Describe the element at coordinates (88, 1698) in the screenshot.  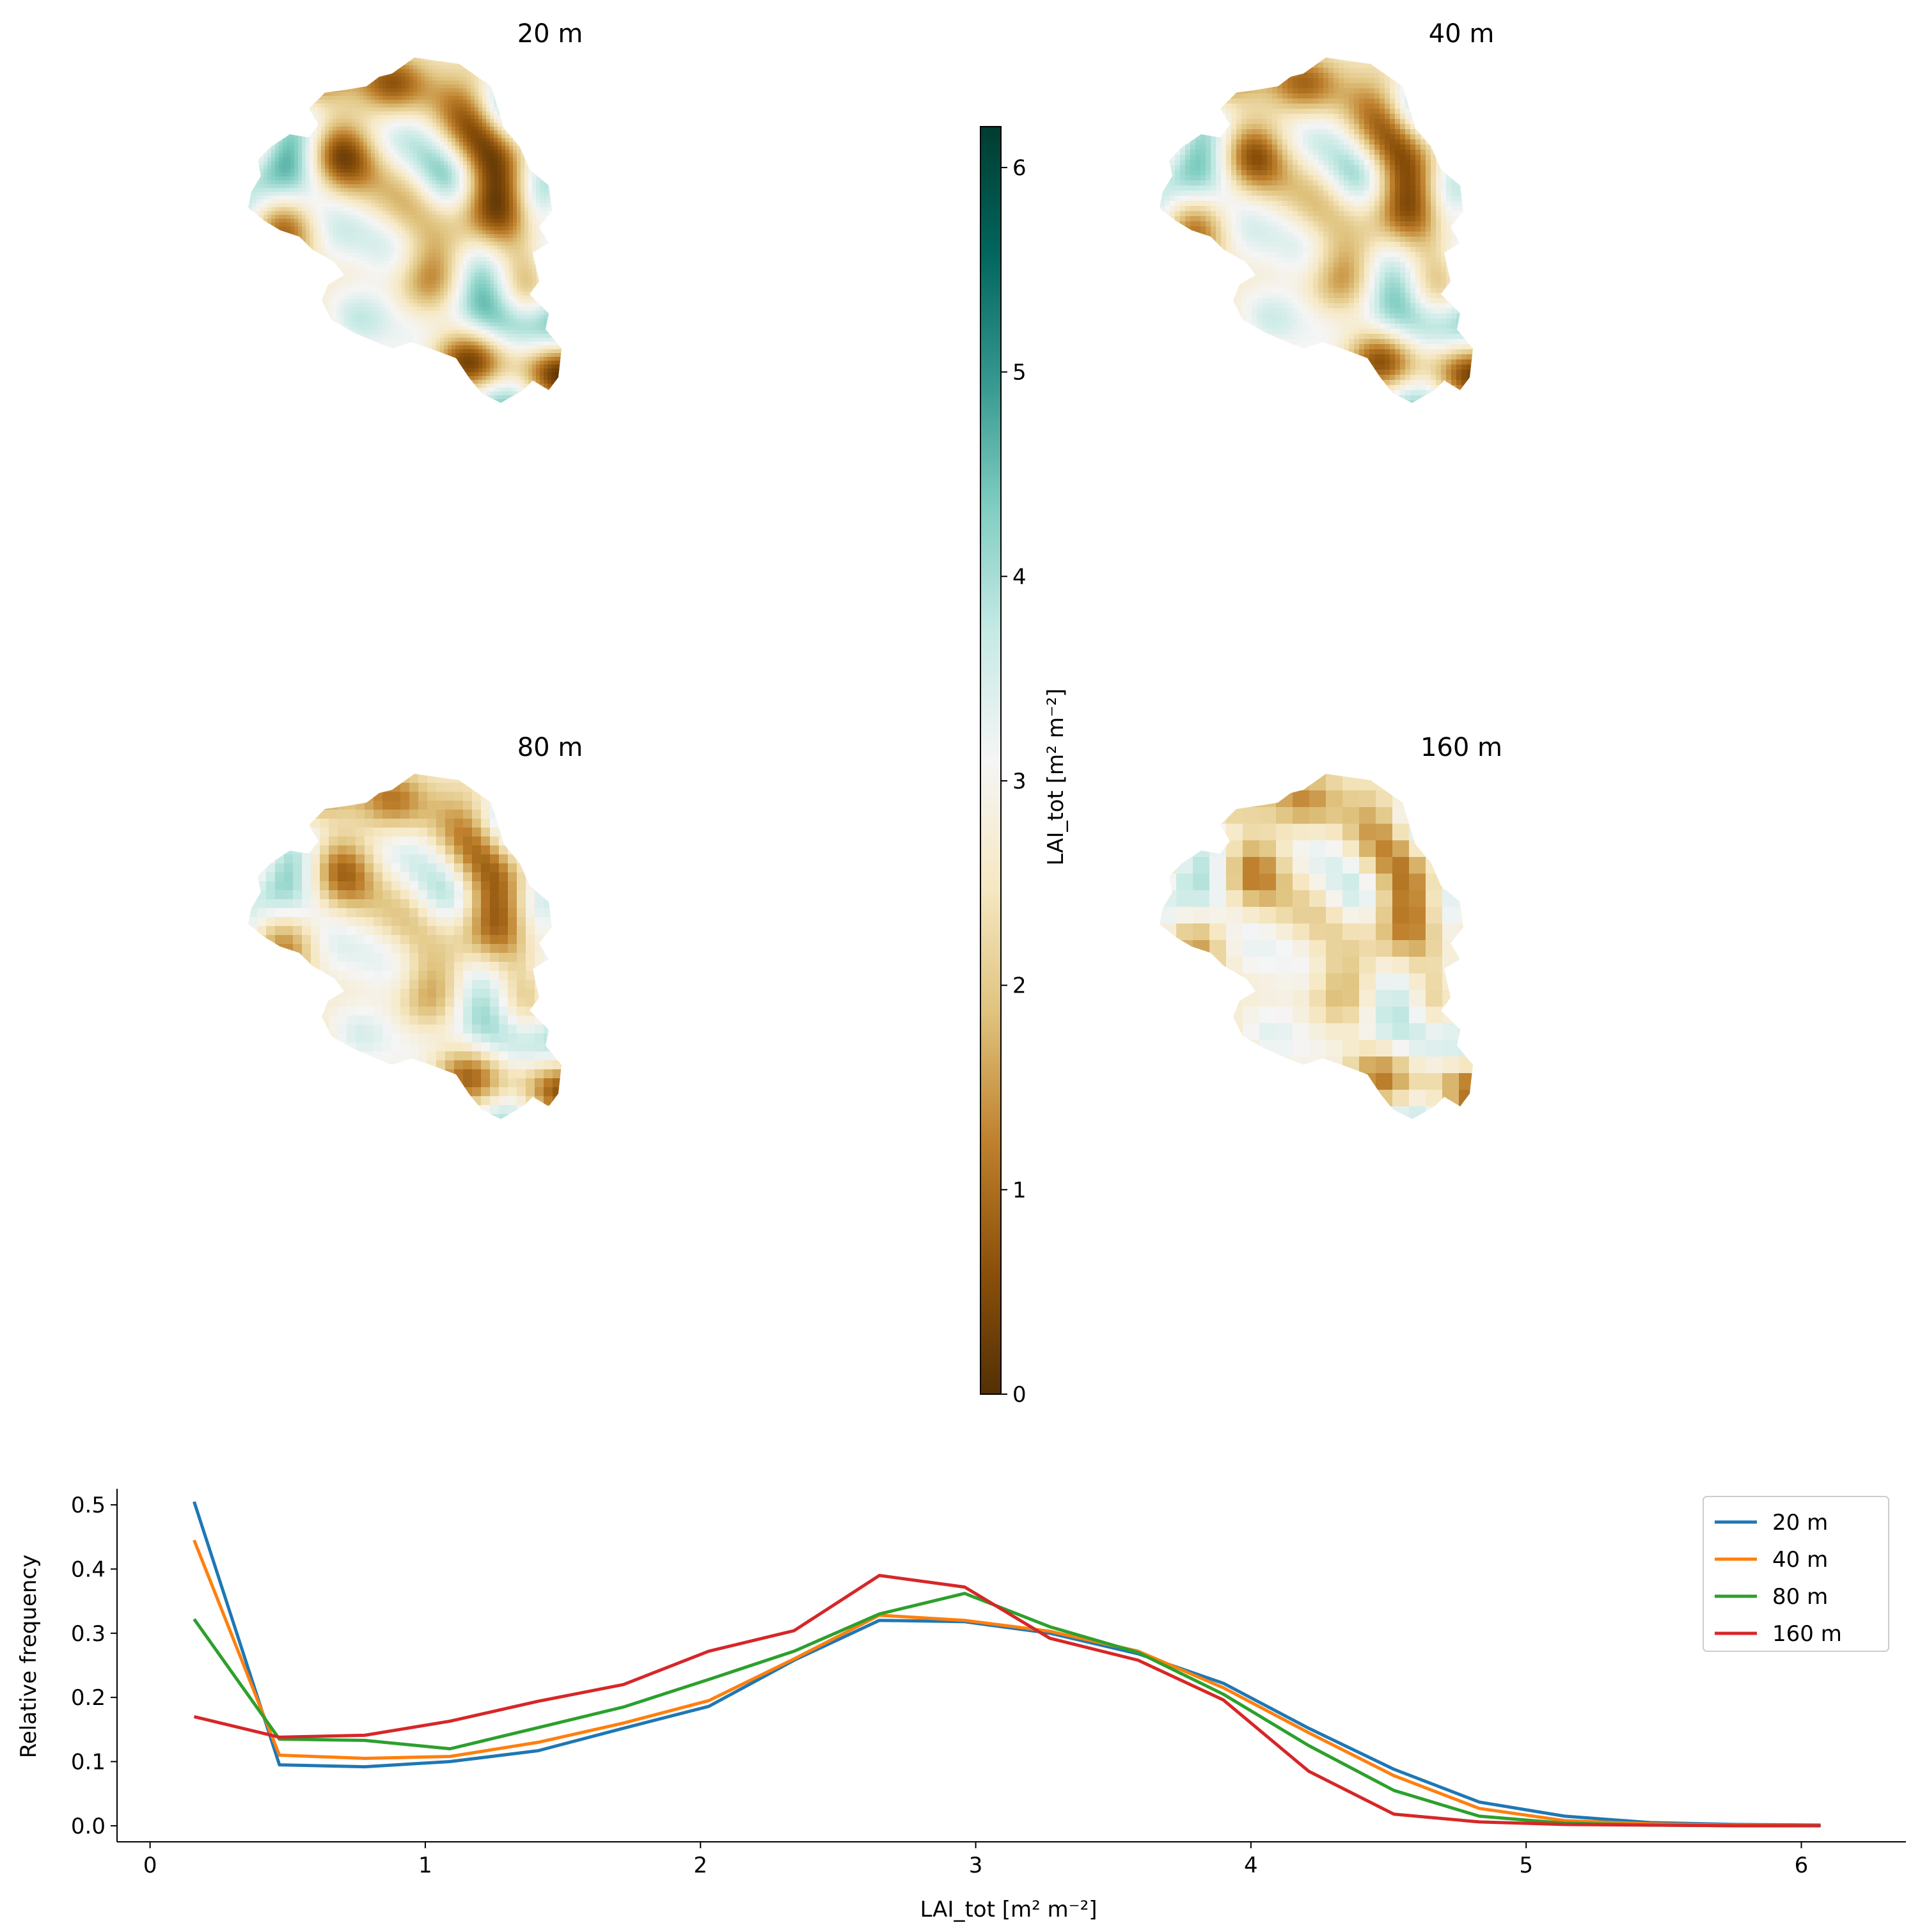
I see `y-tick-label: 0.2` at that location.